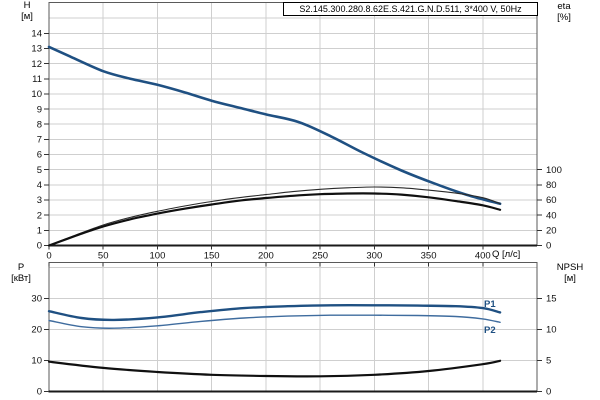 The width and height of the screenshot is (600, 400). Describe the element at coordinates (103, 256) in the screenshot. I see `tick-label: 50` at that location.